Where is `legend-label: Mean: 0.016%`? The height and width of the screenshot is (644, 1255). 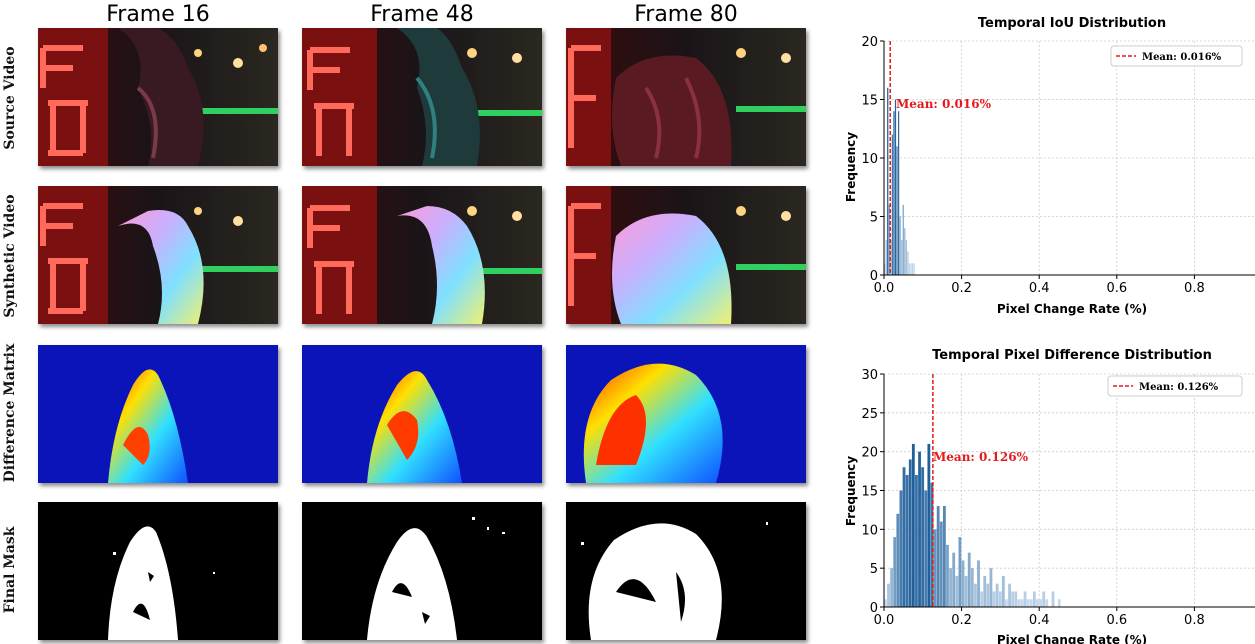
legend-label: Mean: 0.016% is located at coordinates (1182, 57).